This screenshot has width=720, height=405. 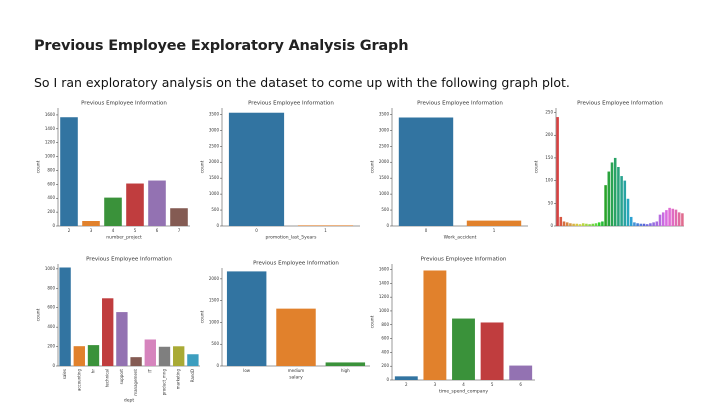 I want to click on x-axis-label: dept, so click(x=129, y=401).